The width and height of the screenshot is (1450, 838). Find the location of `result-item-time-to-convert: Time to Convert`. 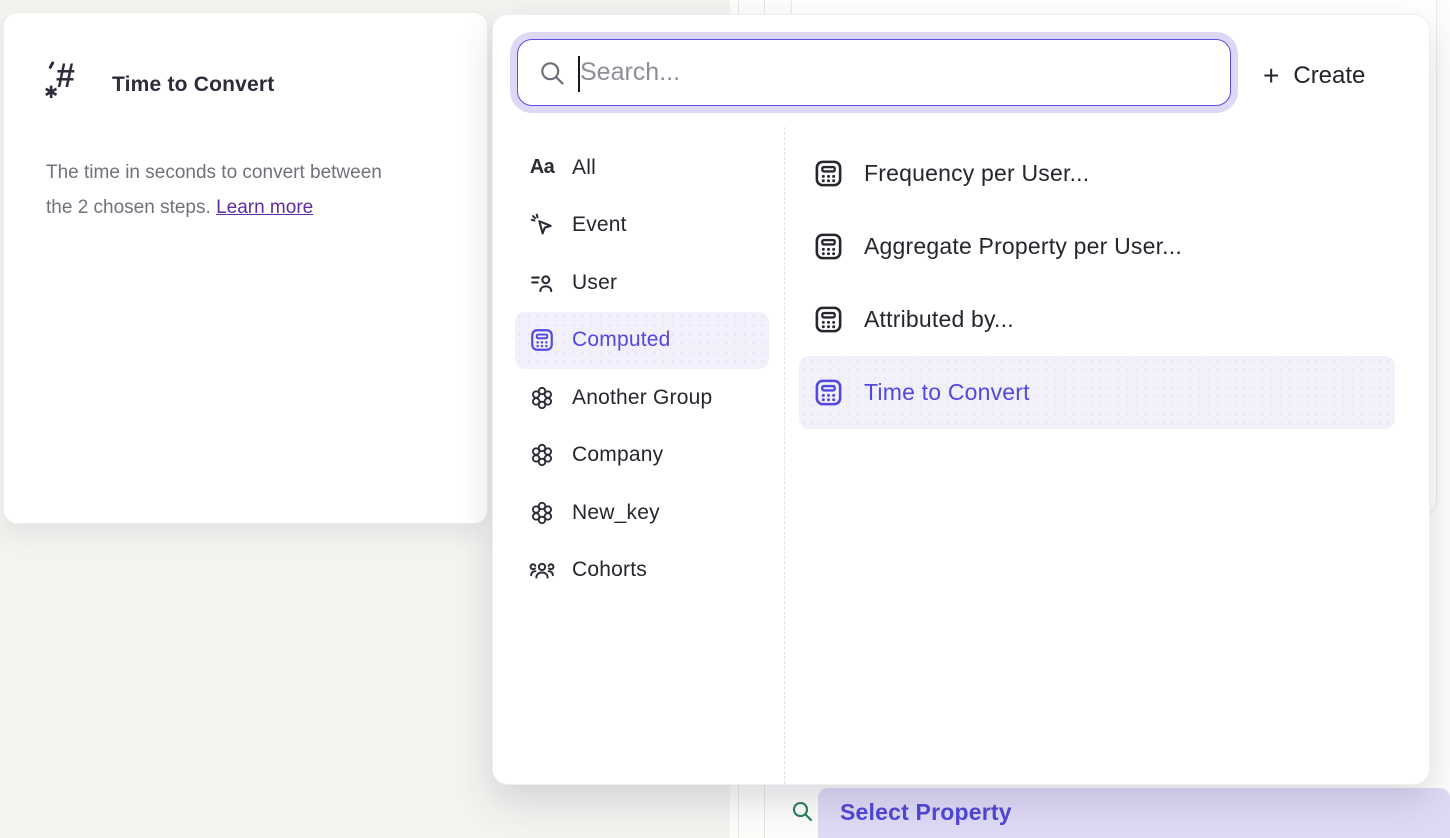

result-item-time-to-convert: Time to Convert is located at coordinates (1097, 392).